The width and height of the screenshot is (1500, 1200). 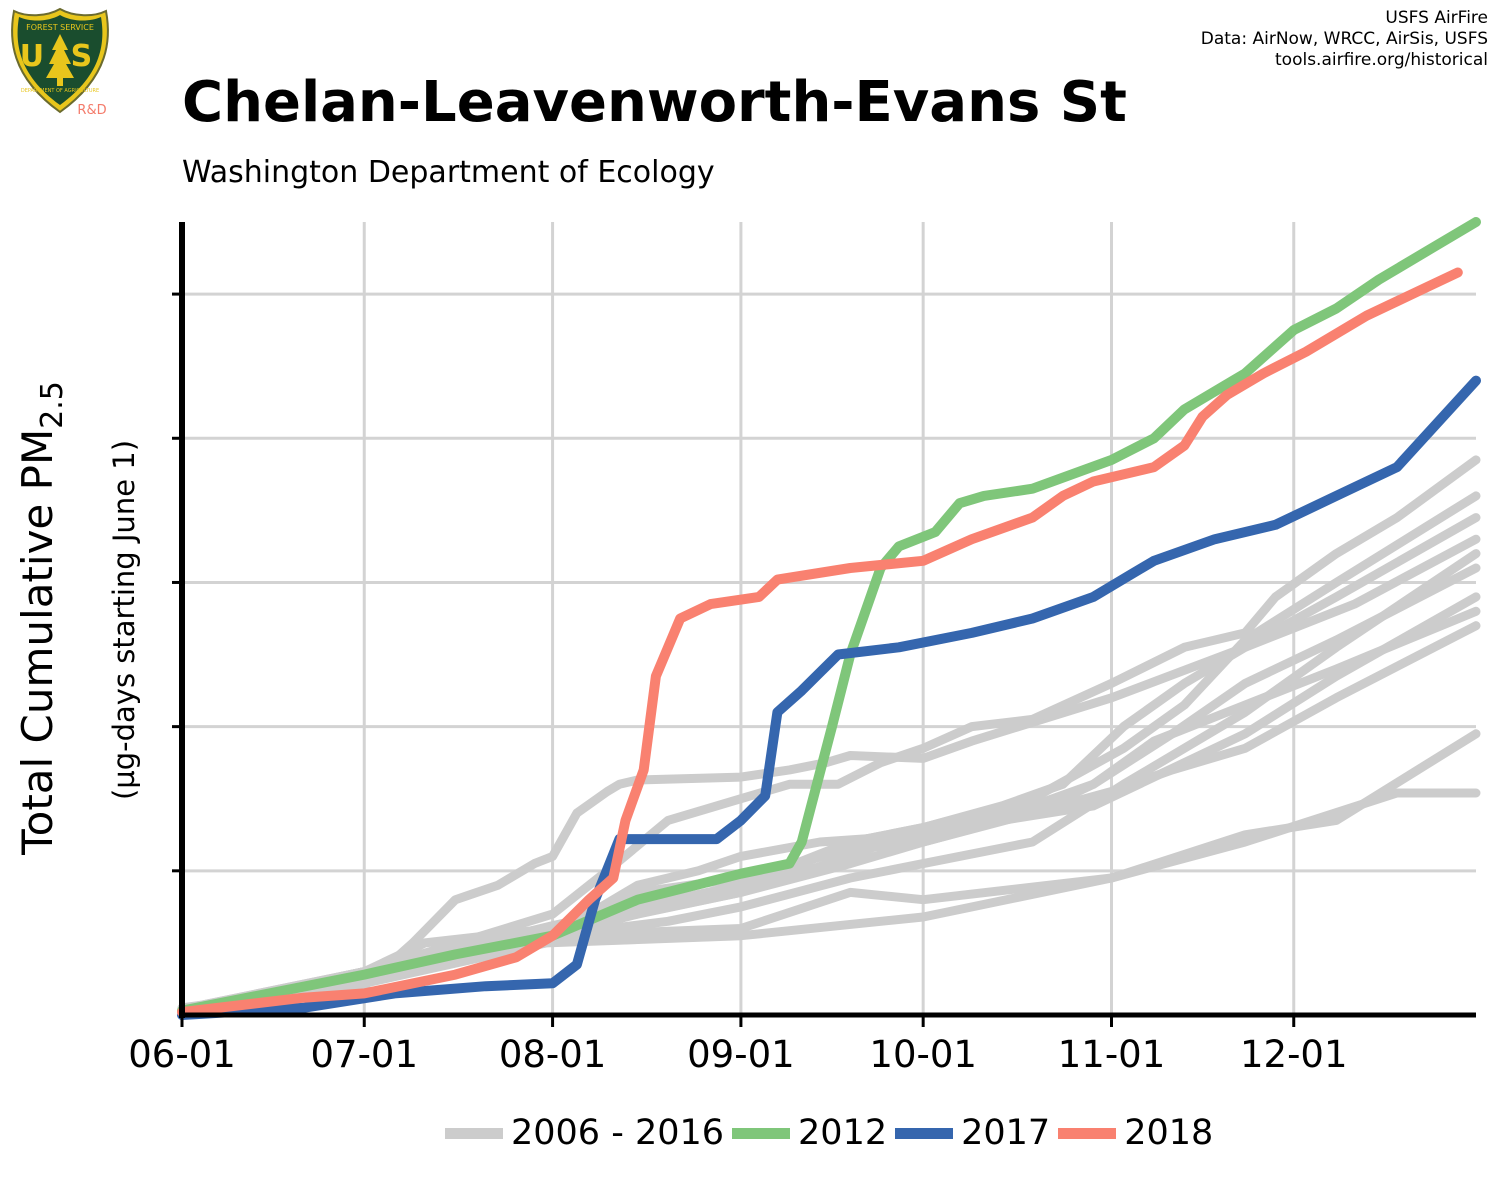 I want to click on x-tick-label: 09-01, so click(x=741, y=1054).